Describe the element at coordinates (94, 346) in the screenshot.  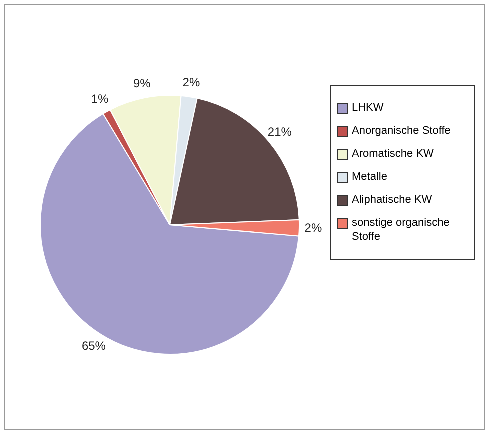
I see `data-label: 65%` at that location.